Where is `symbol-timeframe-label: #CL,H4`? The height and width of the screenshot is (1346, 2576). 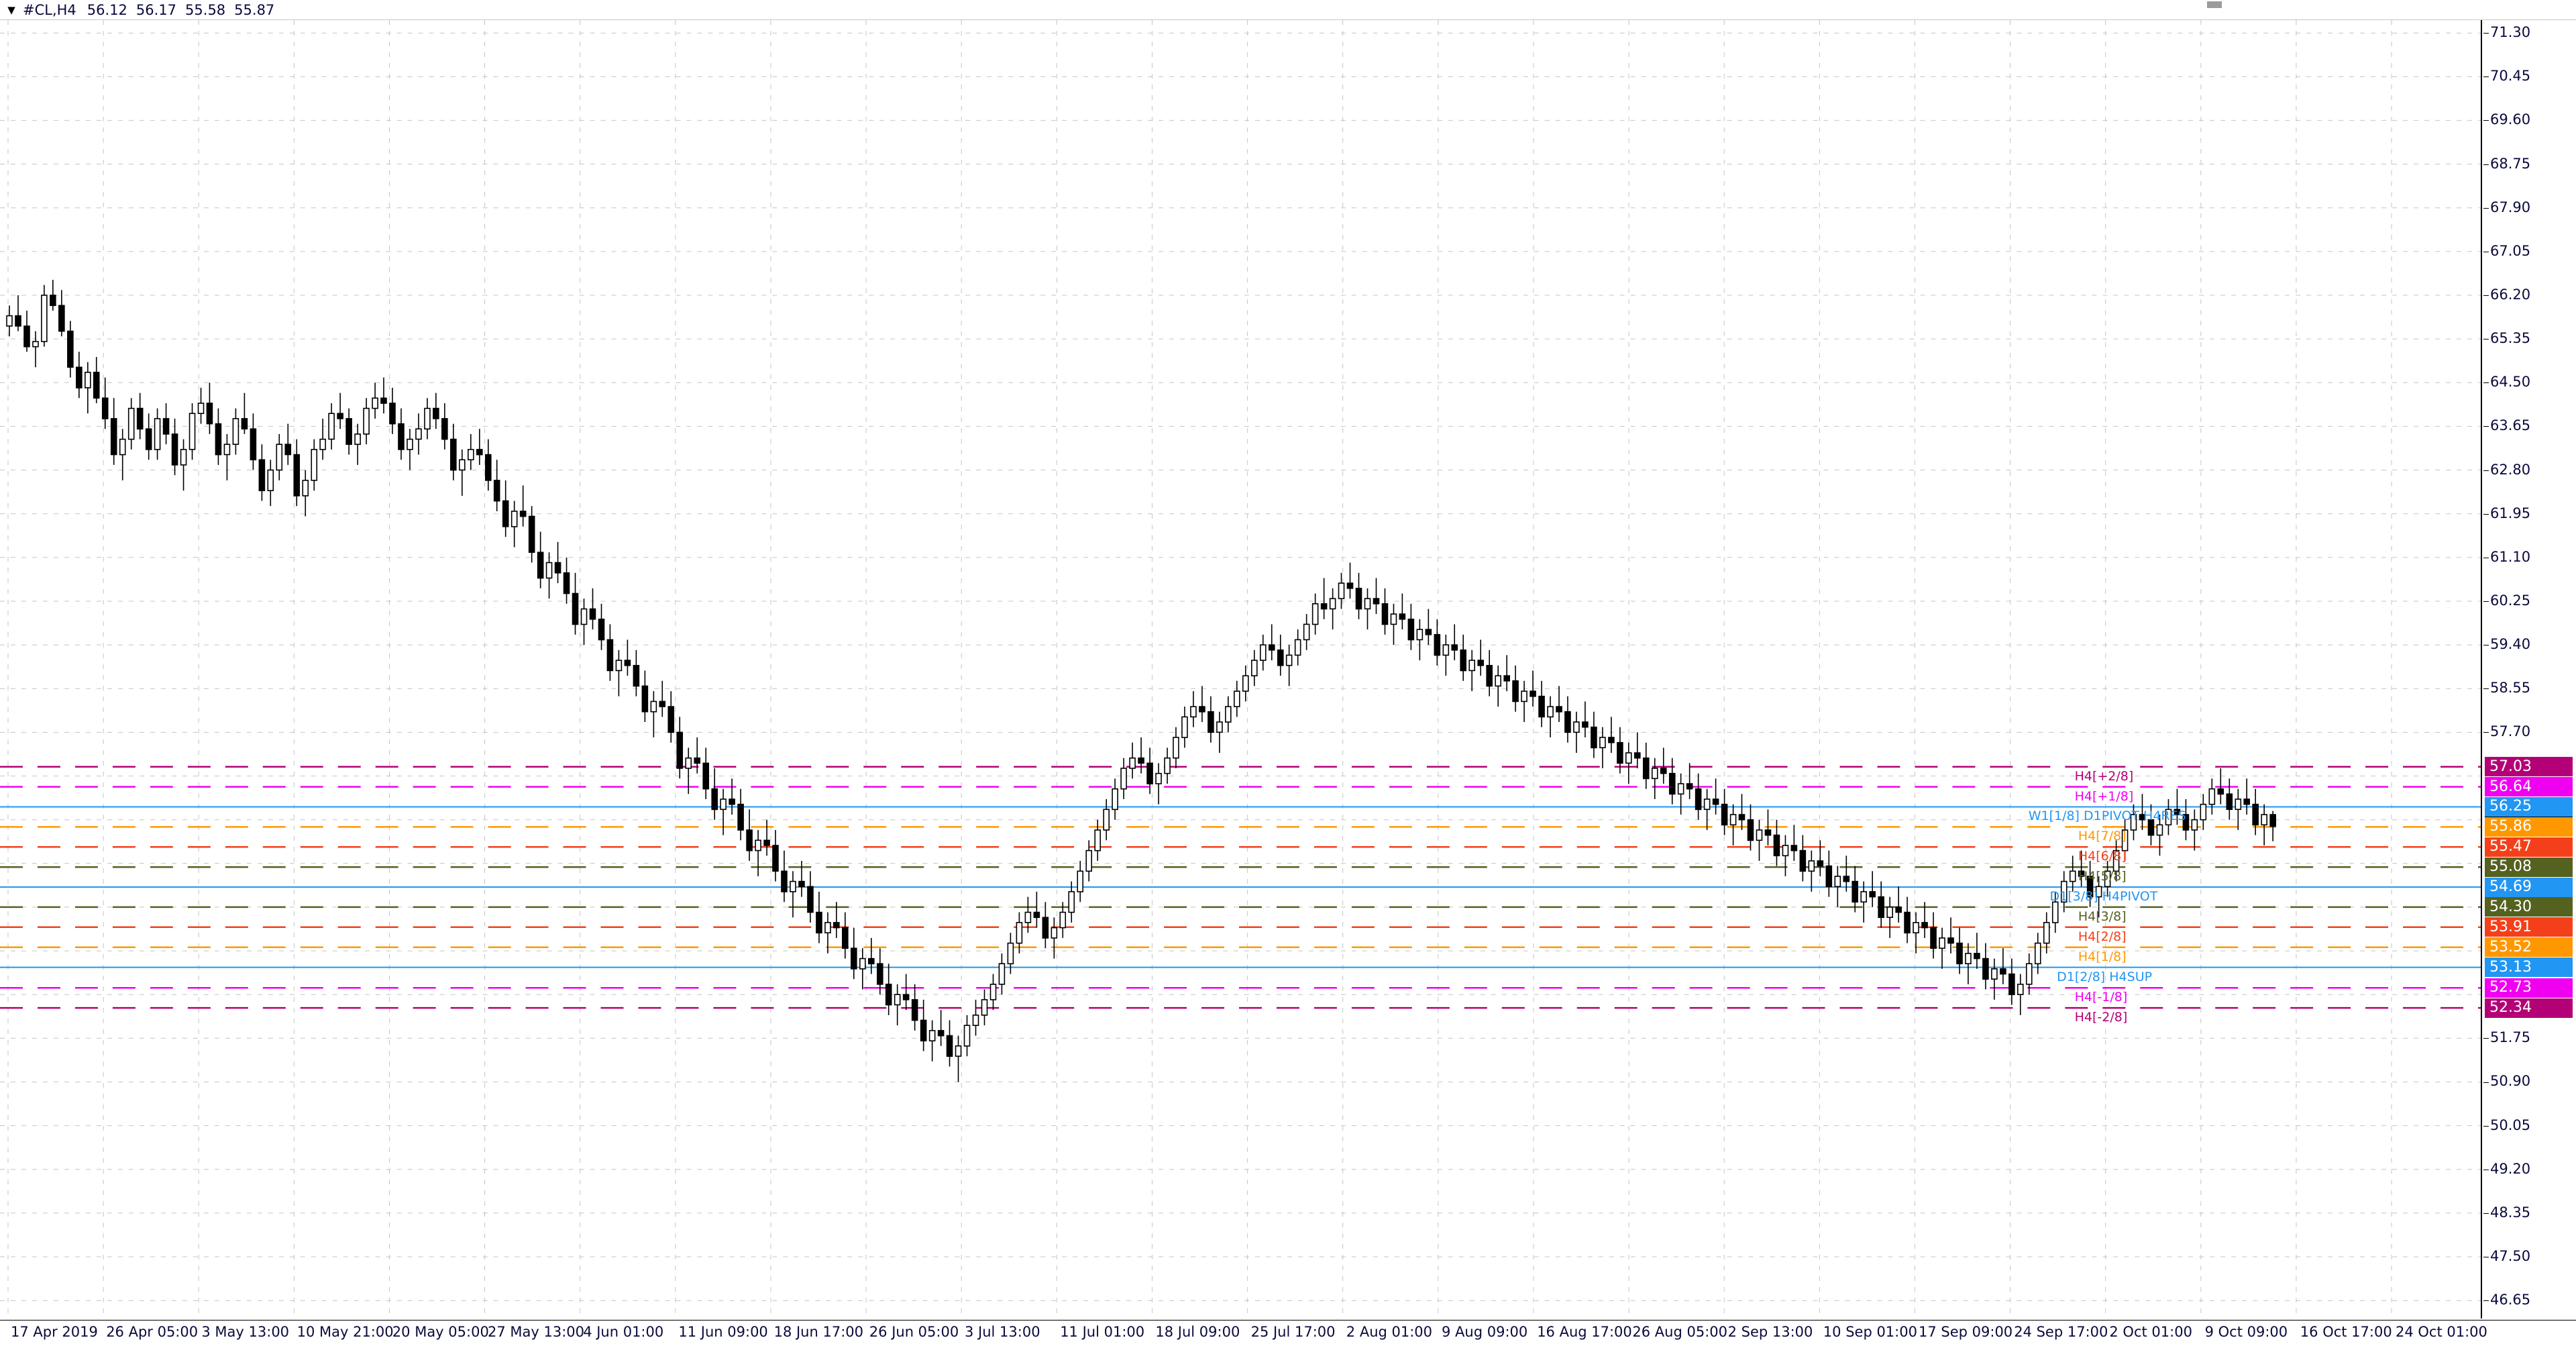
symbol-timeframe-label: #CL,H4 is located at coordinates (49, 10).